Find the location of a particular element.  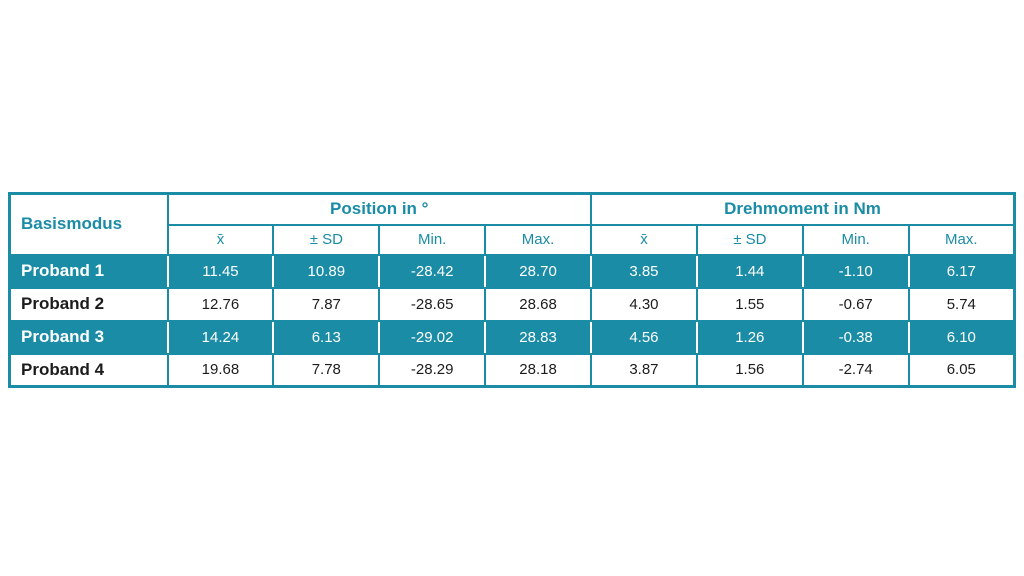

value-cell: -29.02 is located at coordinates (432, 337).